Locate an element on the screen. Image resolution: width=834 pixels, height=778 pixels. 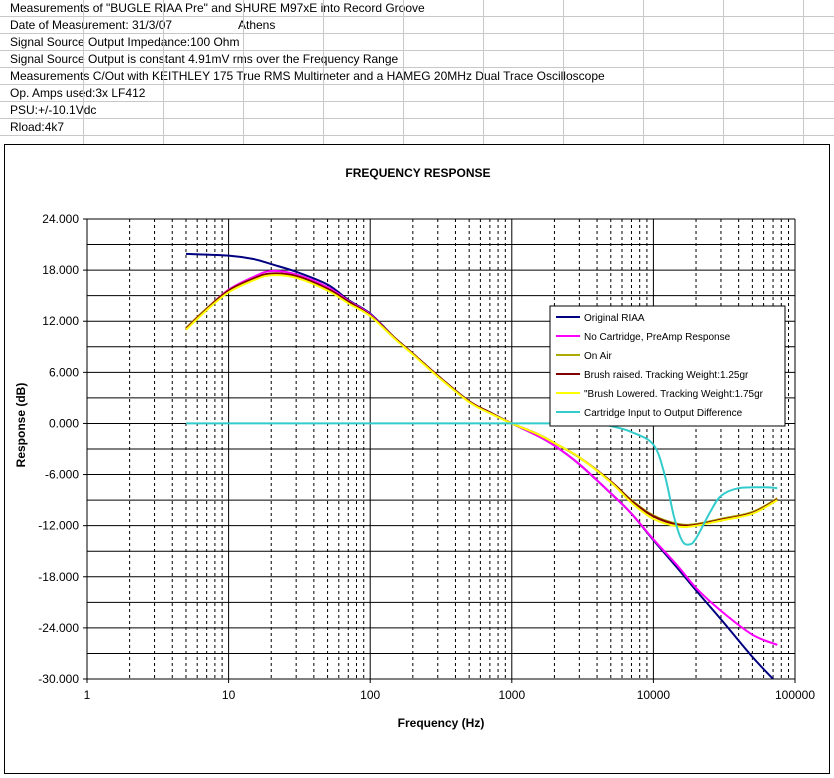
sheet-row: PSU:+/-10.1Vdc is located at coordinates (417, 110).